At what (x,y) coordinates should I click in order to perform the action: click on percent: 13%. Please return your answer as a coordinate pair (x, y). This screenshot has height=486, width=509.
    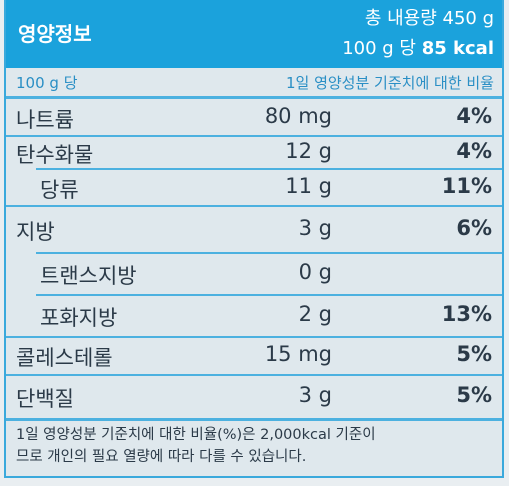
    Looking at the image, I should click on (466, 314).